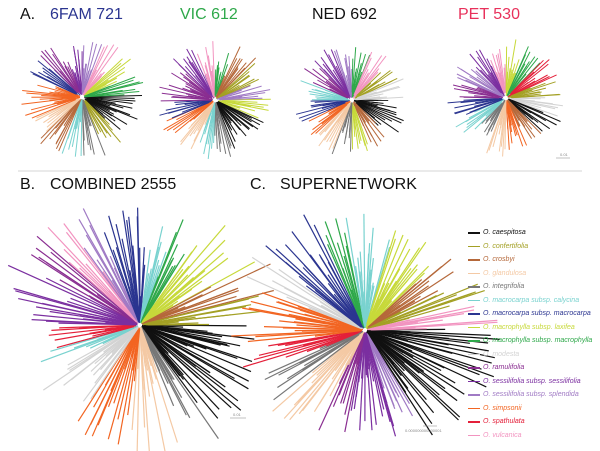 The image size is (600, 451). What do you see at coordinates (502, 408) in the screenshot?
I see `legend-label: O. simpsonii` at bounding box center [502, 408].